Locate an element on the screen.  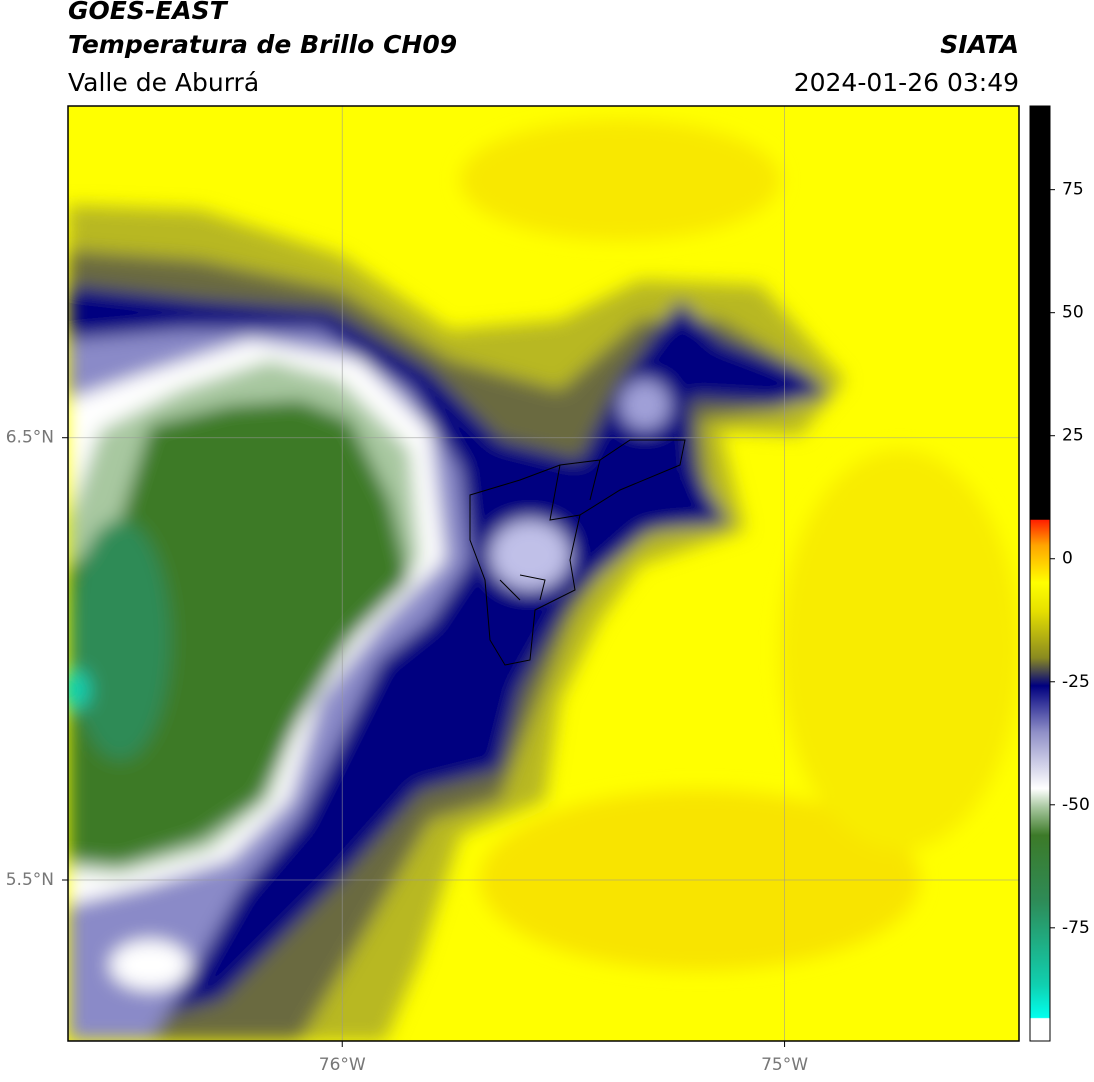
y-tick-label: 5.5°N is located at coordinates (30, 880).